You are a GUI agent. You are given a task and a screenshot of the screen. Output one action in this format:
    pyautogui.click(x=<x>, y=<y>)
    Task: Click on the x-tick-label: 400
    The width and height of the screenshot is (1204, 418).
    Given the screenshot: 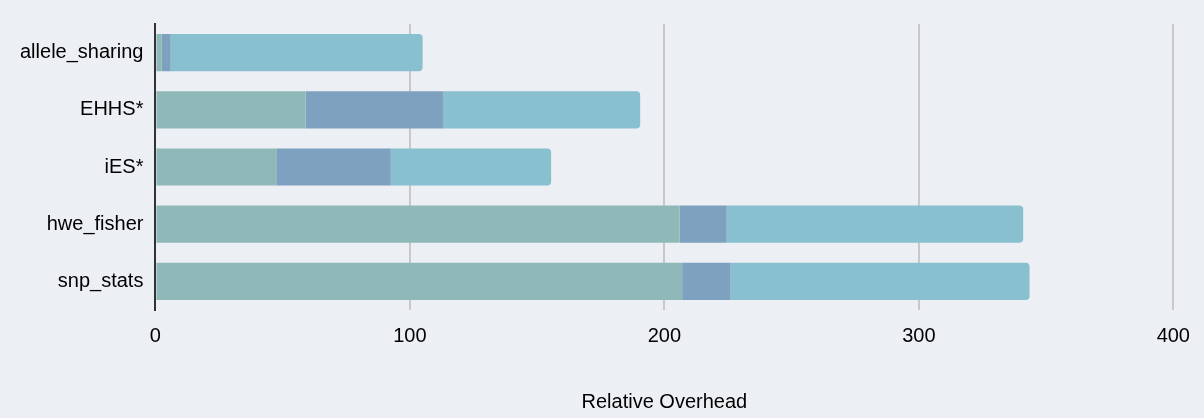 What is the action you would take?
    pyautogui.click(x=1173, y=334)
    